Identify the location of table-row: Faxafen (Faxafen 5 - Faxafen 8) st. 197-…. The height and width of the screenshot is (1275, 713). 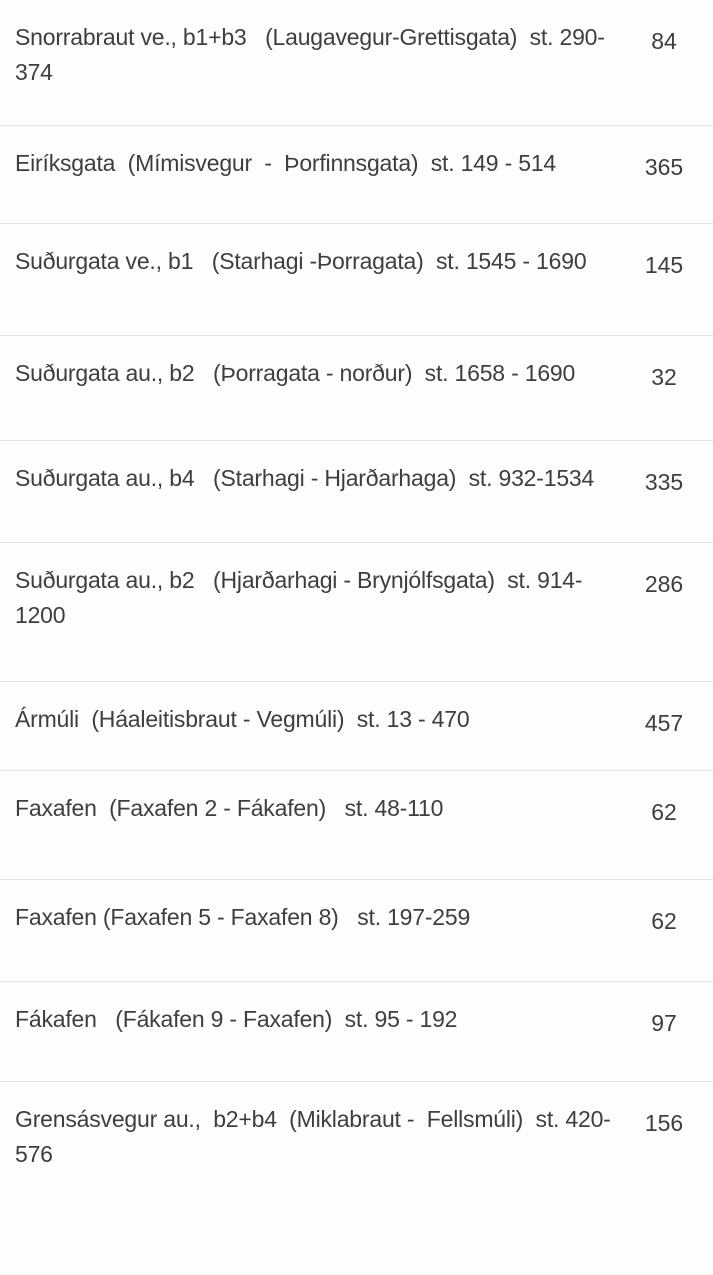
(356, 931).